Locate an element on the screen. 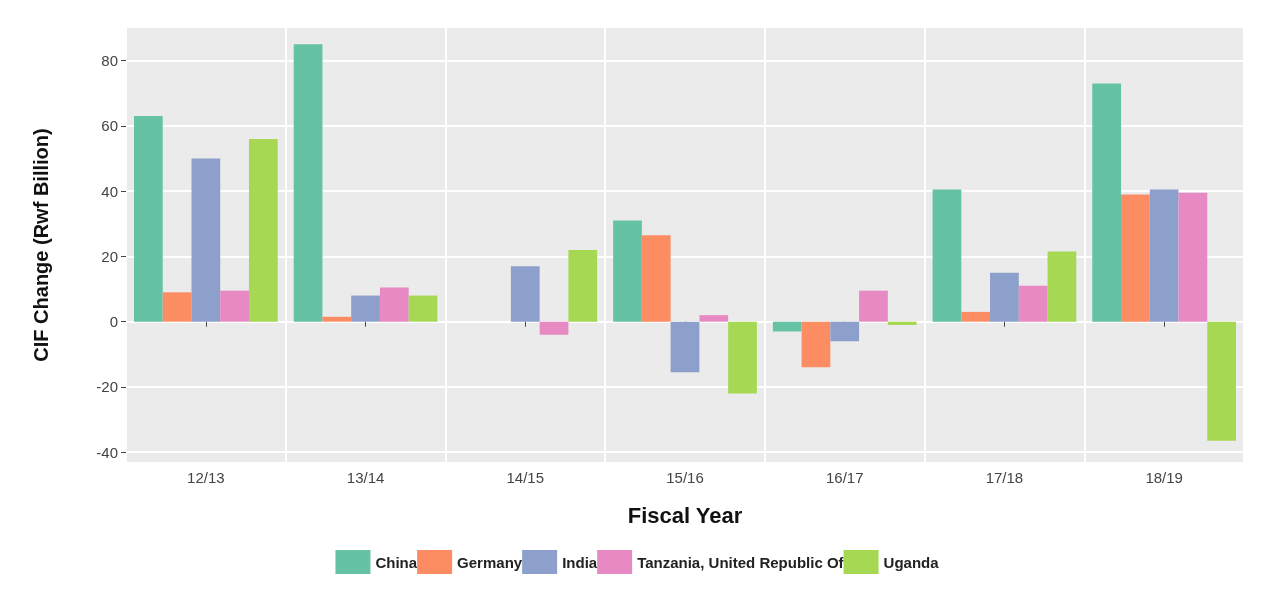 The height and width of the screenshot is (595, 1274). x-tick-label: 16/17 is located at coordinates (844, 477).